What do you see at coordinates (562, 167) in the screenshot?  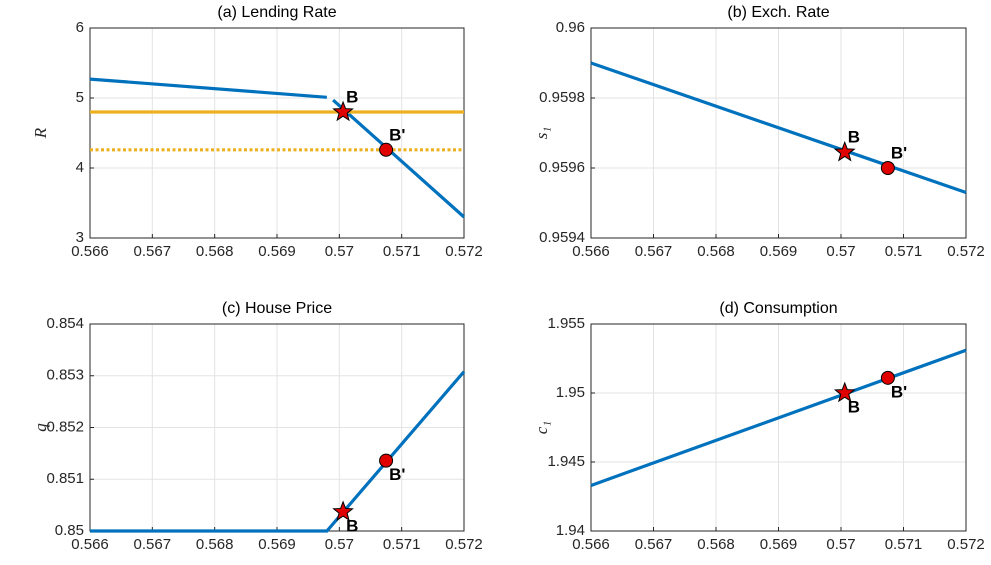 I see `y-tick-label: 0.9596` at bounding box center [562, 167].